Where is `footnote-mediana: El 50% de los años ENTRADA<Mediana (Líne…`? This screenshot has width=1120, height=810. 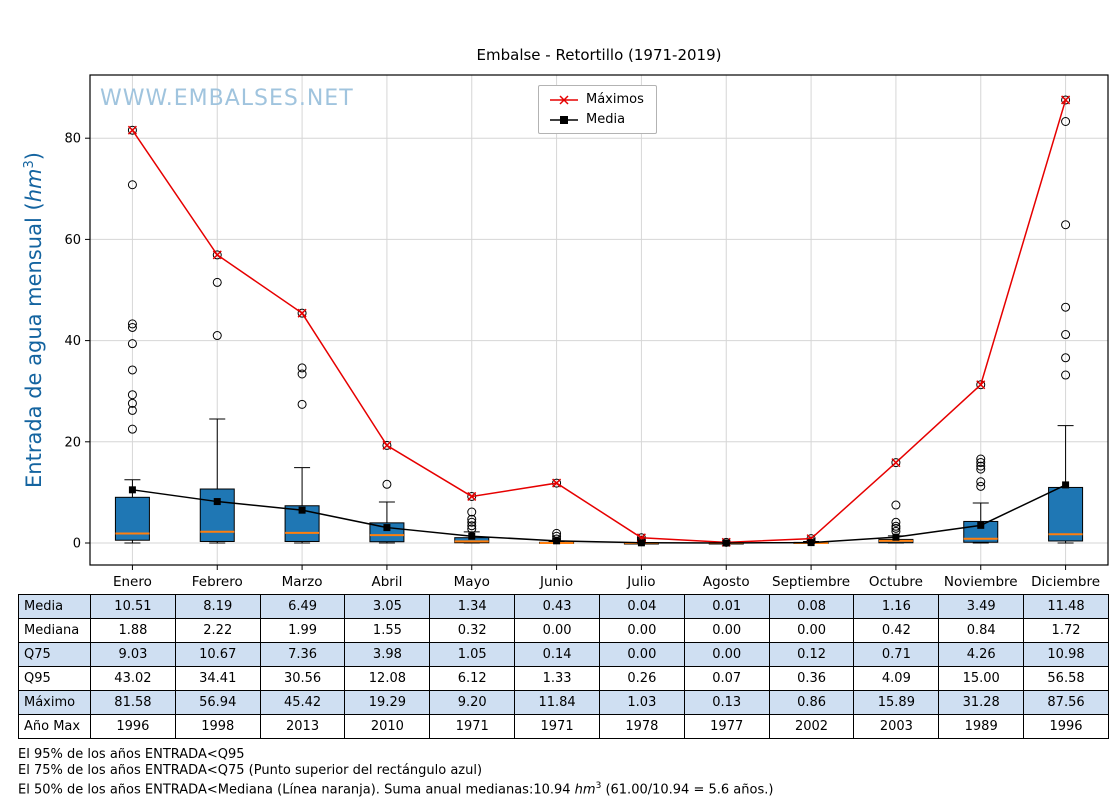
footnote-mediana: El 50% de los años ENTRADA<Mediana (Líne… is located at coordinates (395, 789).